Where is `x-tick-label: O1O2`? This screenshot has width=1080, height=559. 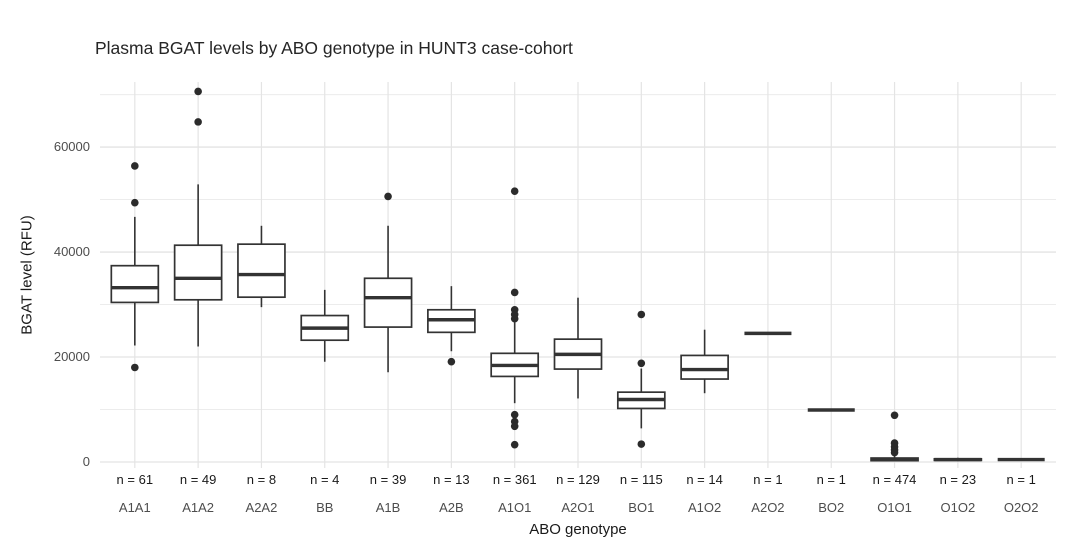
x-tick-label: O1O2 is located at coordinates (958, 507).